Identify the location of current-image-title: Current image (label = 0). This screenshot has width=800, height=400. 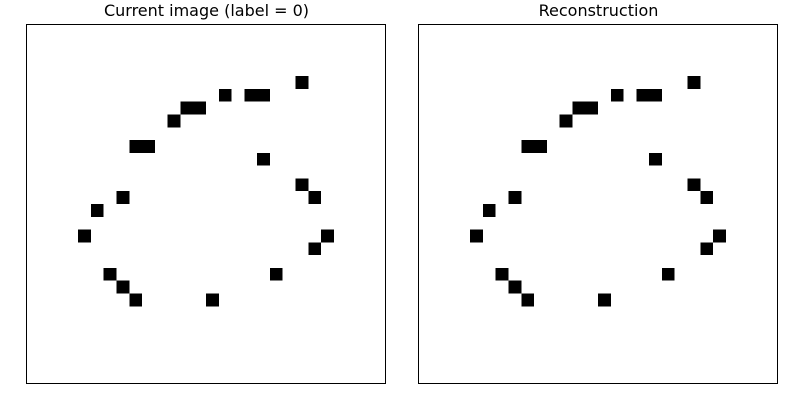
(206, 10).